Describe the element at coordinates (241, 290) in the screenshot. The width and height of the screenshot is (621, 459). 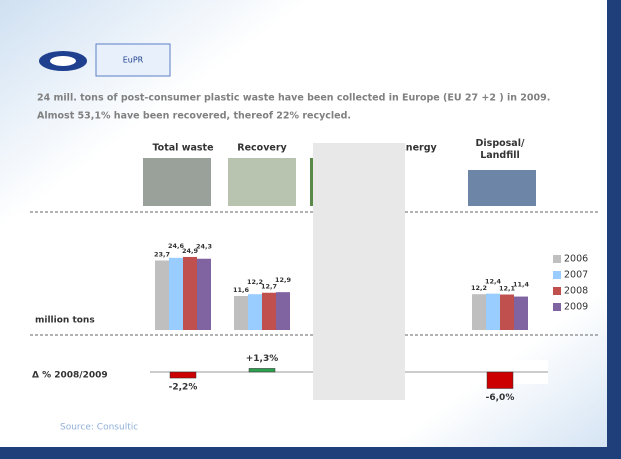
I see `value-label: 11,6` at that location.